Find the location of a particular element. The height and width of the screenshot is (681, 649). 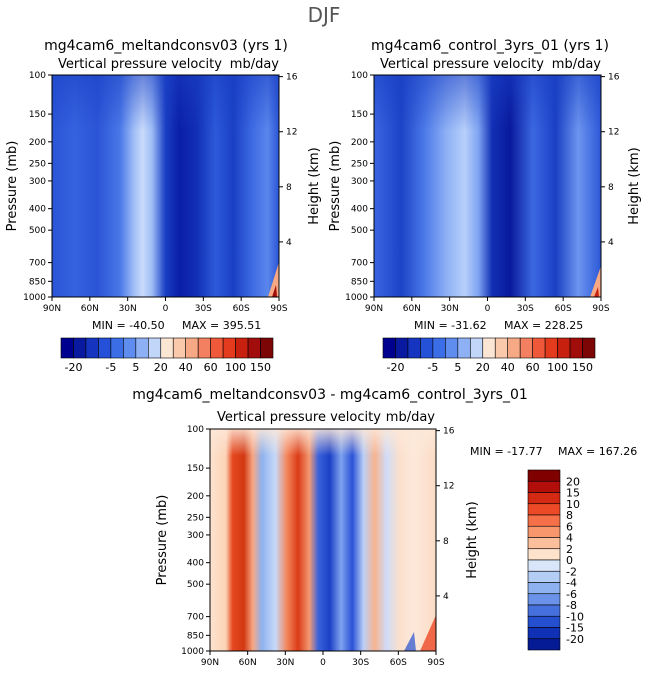

panel-3-height-tick-label: 12 is located at coordinates (448, 487).